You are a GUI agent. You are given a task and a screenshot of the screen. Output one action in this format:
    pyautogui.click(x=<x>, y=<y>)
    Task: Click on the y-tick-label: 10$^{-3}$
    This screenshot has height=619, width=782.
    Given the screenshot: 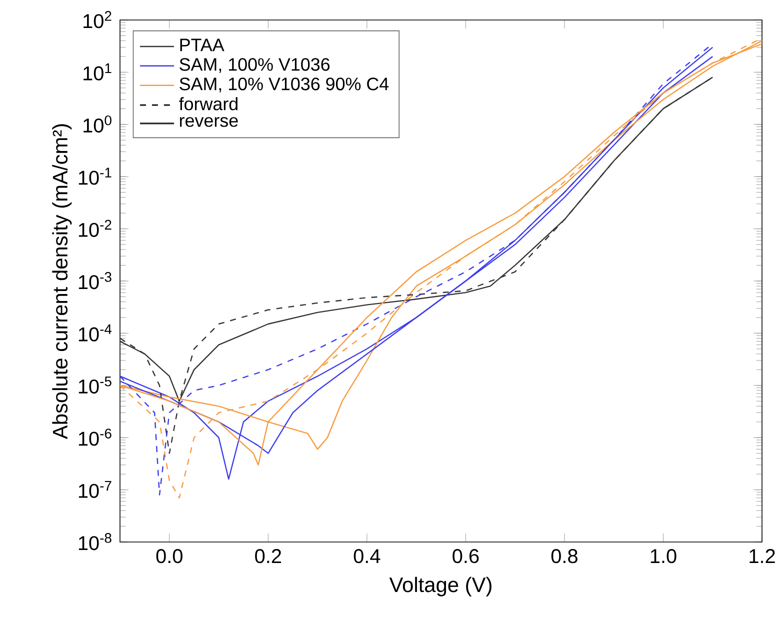 What is the action you would take?
    pyautogui.click(x=95, y=281)
    